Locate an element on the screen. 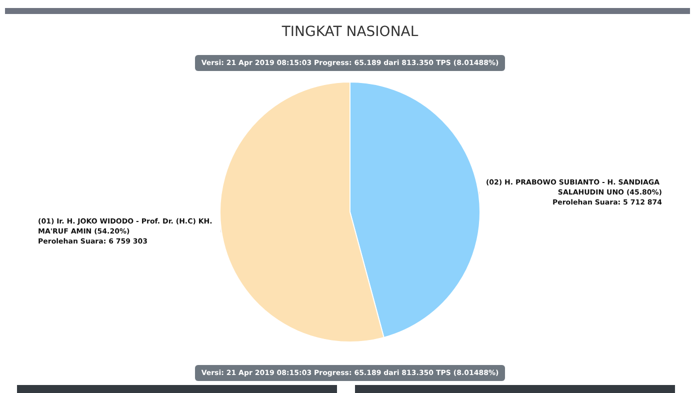 The height and width of the screenshot is (393, 700). chart-title: TINGKAT NASIONAL is located at coordinates (350, 32).